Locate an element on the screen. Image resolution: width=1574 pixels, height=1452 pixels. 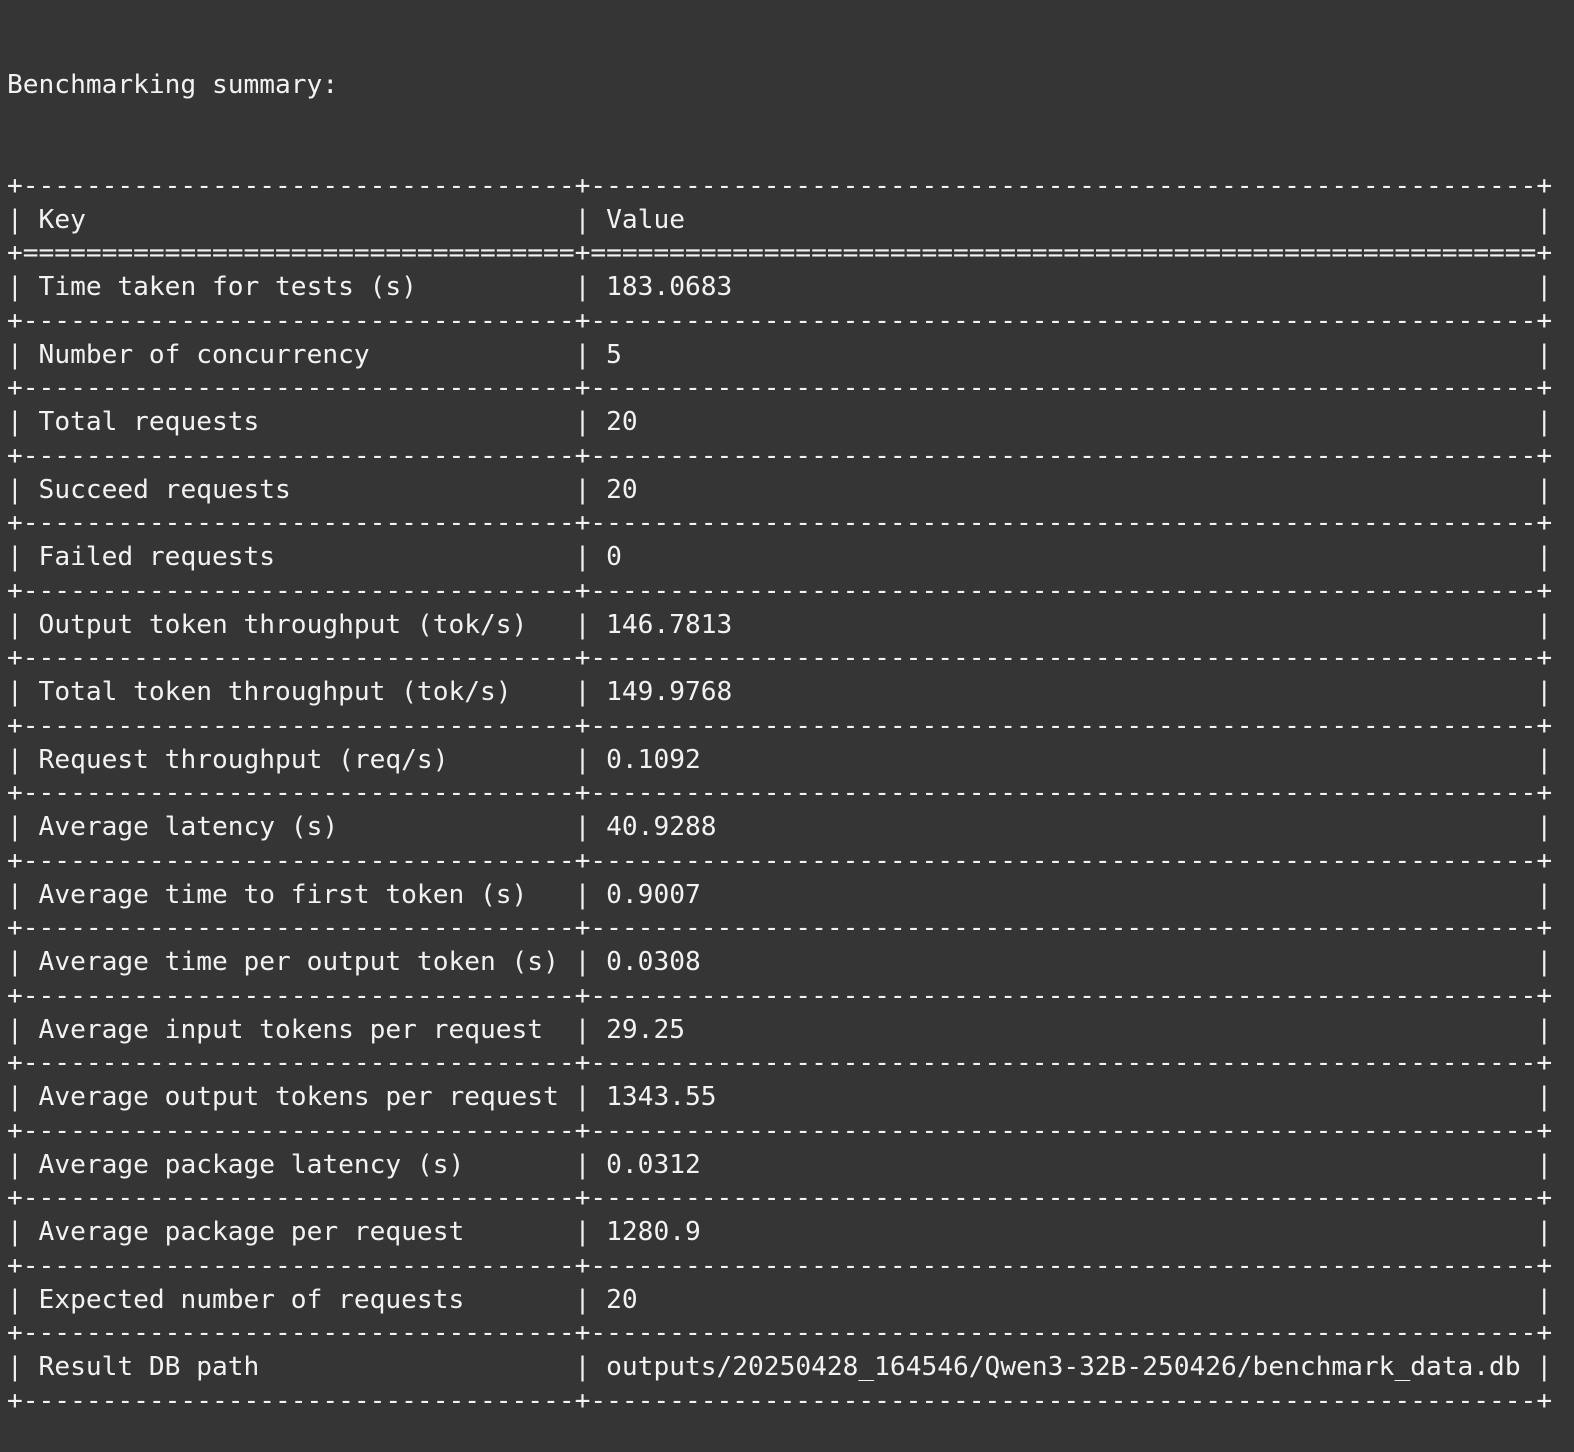
key-cell: Result DB path is located at coordinates (149, 1367).